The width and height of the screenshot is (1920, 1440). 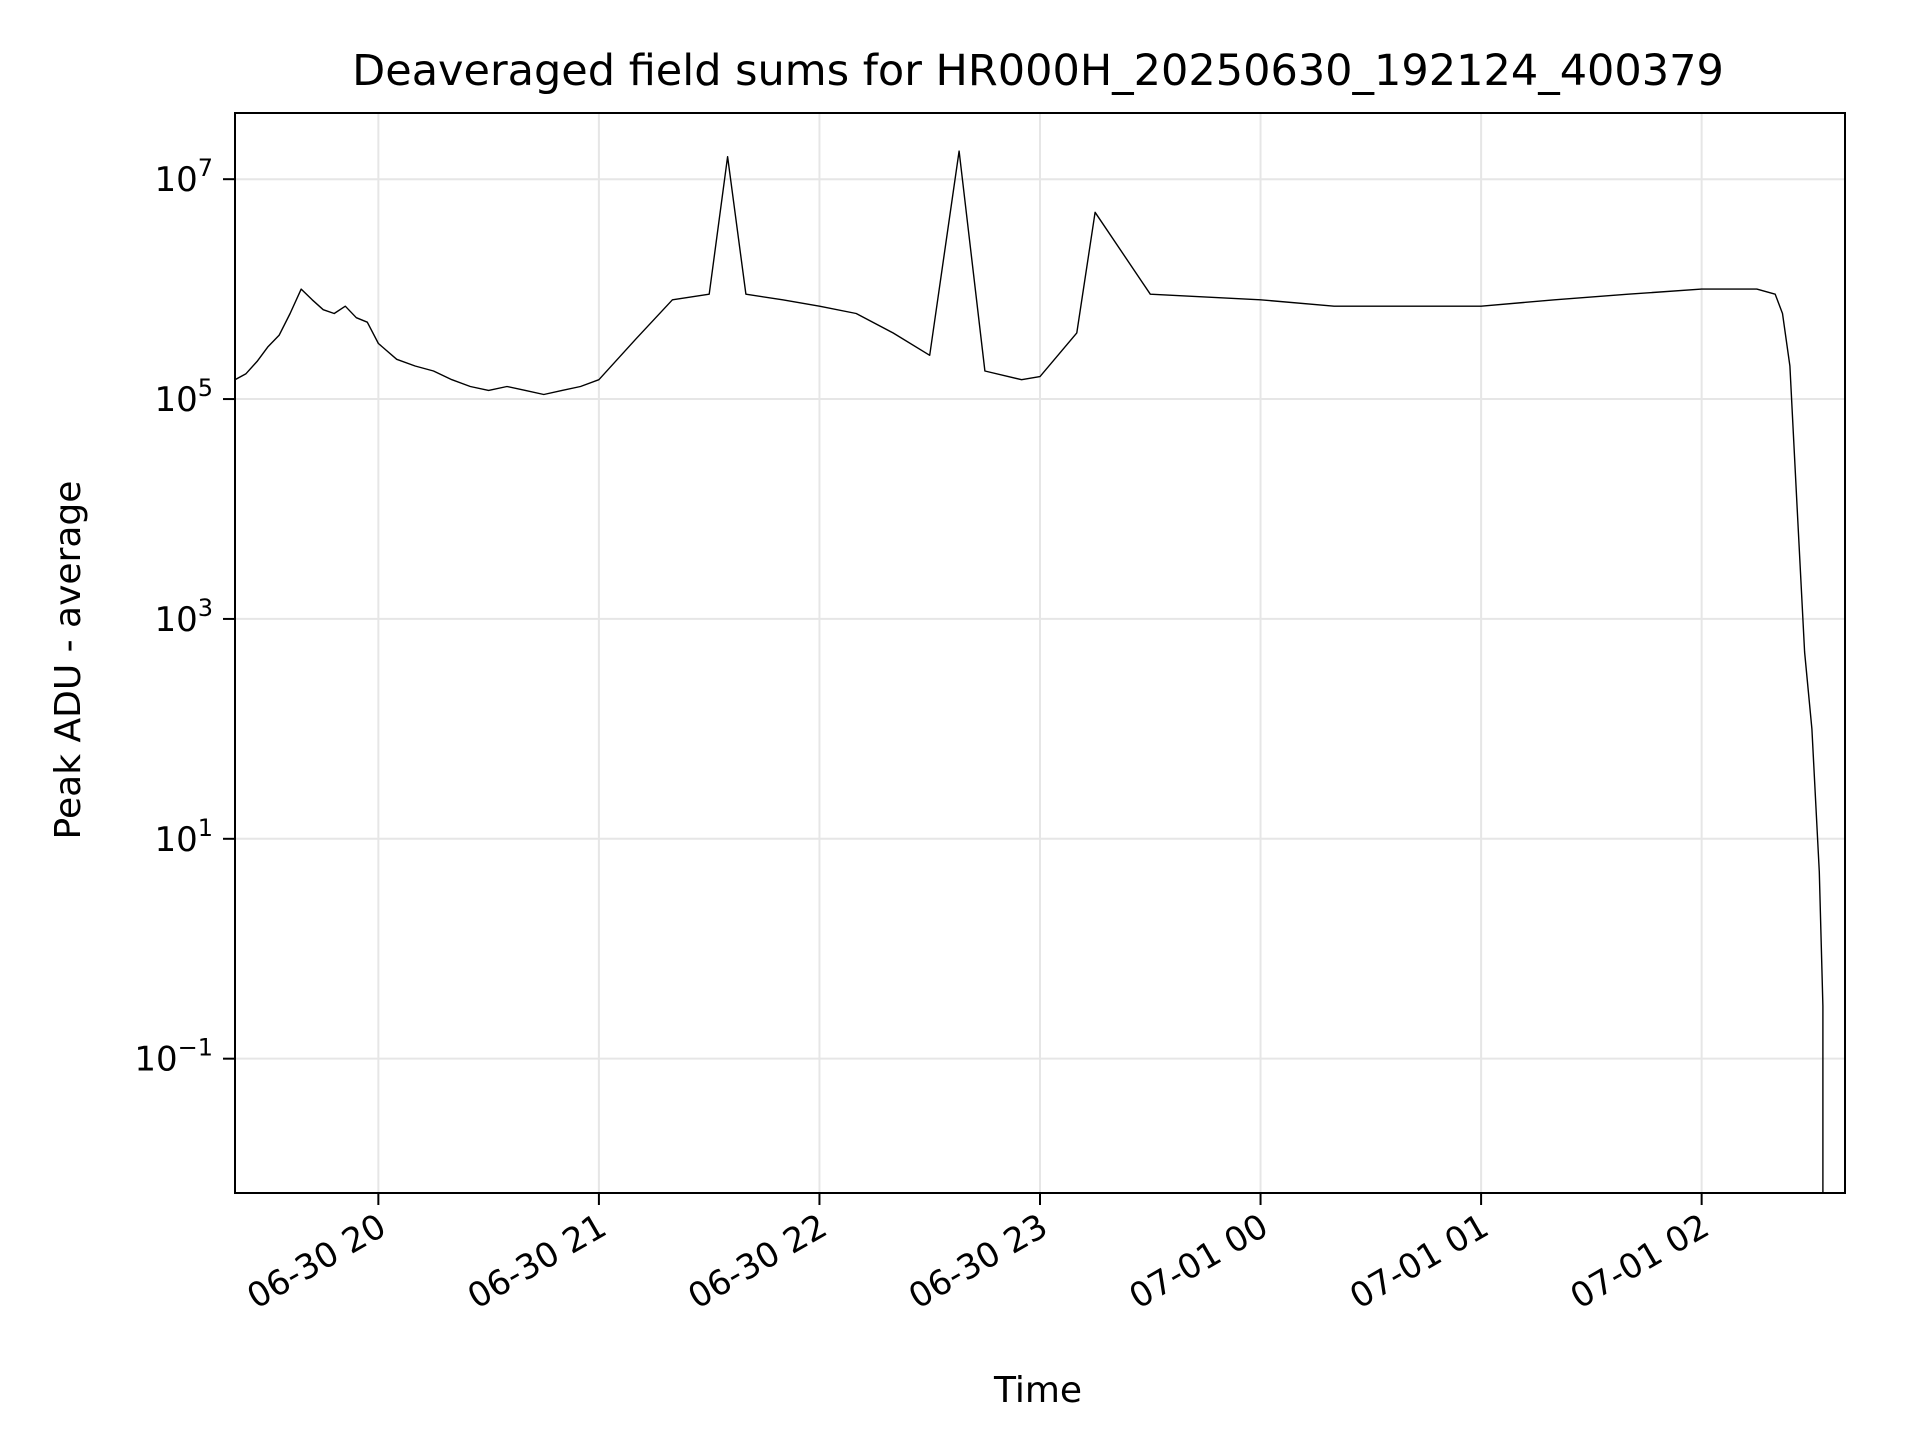 I want to click on y-tick-label: 10⁵, so click(x=183, y=397).